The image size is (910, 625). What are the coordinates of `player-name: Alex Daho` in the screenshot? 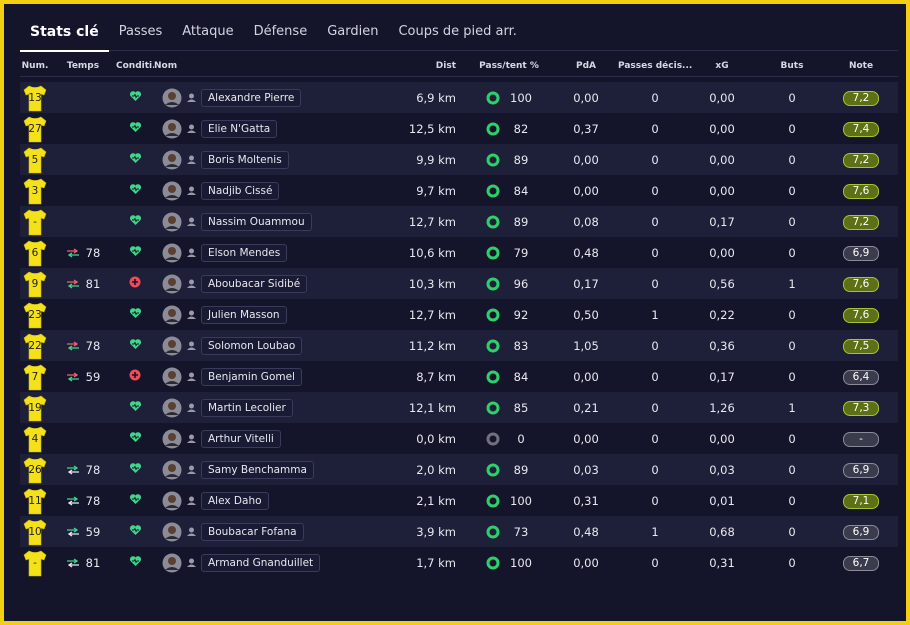 It's located at (235, 500).